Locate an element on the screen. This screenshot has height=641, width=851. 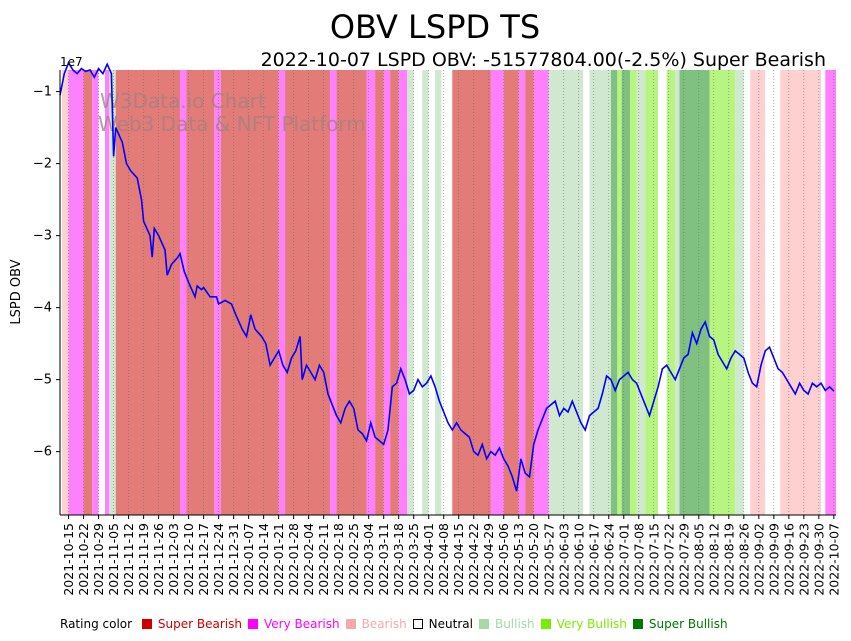
legend-item: Bearish is located at coordinates (376, 624).